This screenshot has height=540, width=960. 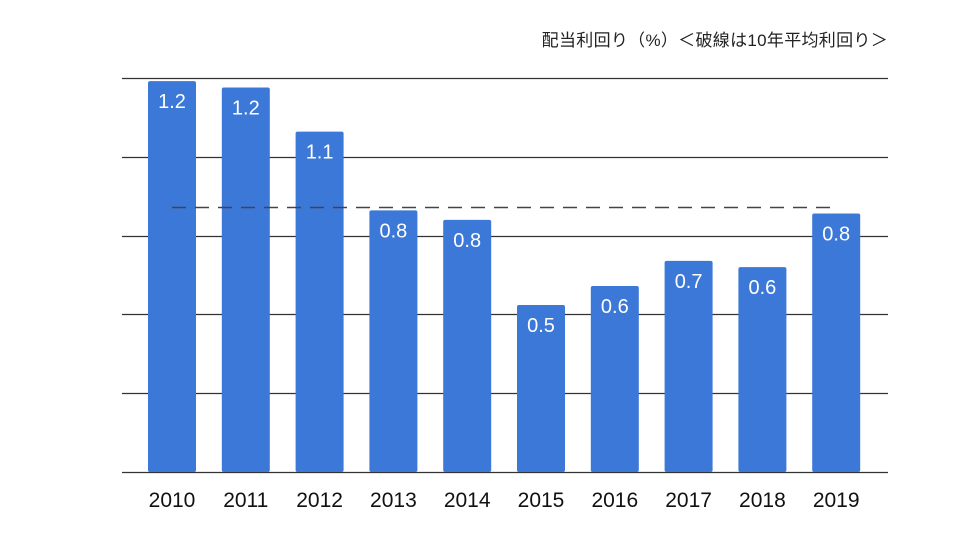 What do you see at coordinates (688, 366) in the screenshot?
I see `bar-2017` at bounding box center [688, 366].